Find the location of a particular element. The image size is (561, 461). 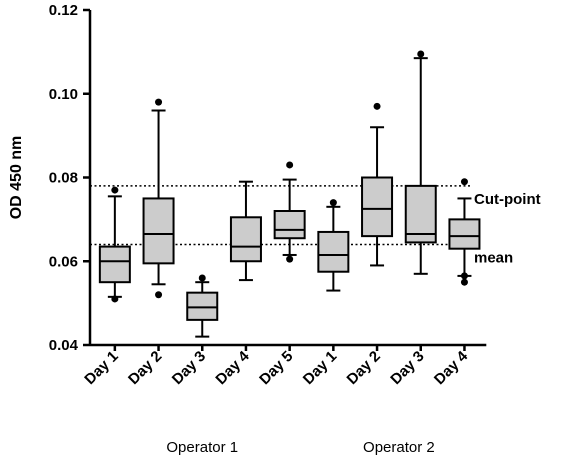

reference-line-label: mean is located at coordinates (493, 258).